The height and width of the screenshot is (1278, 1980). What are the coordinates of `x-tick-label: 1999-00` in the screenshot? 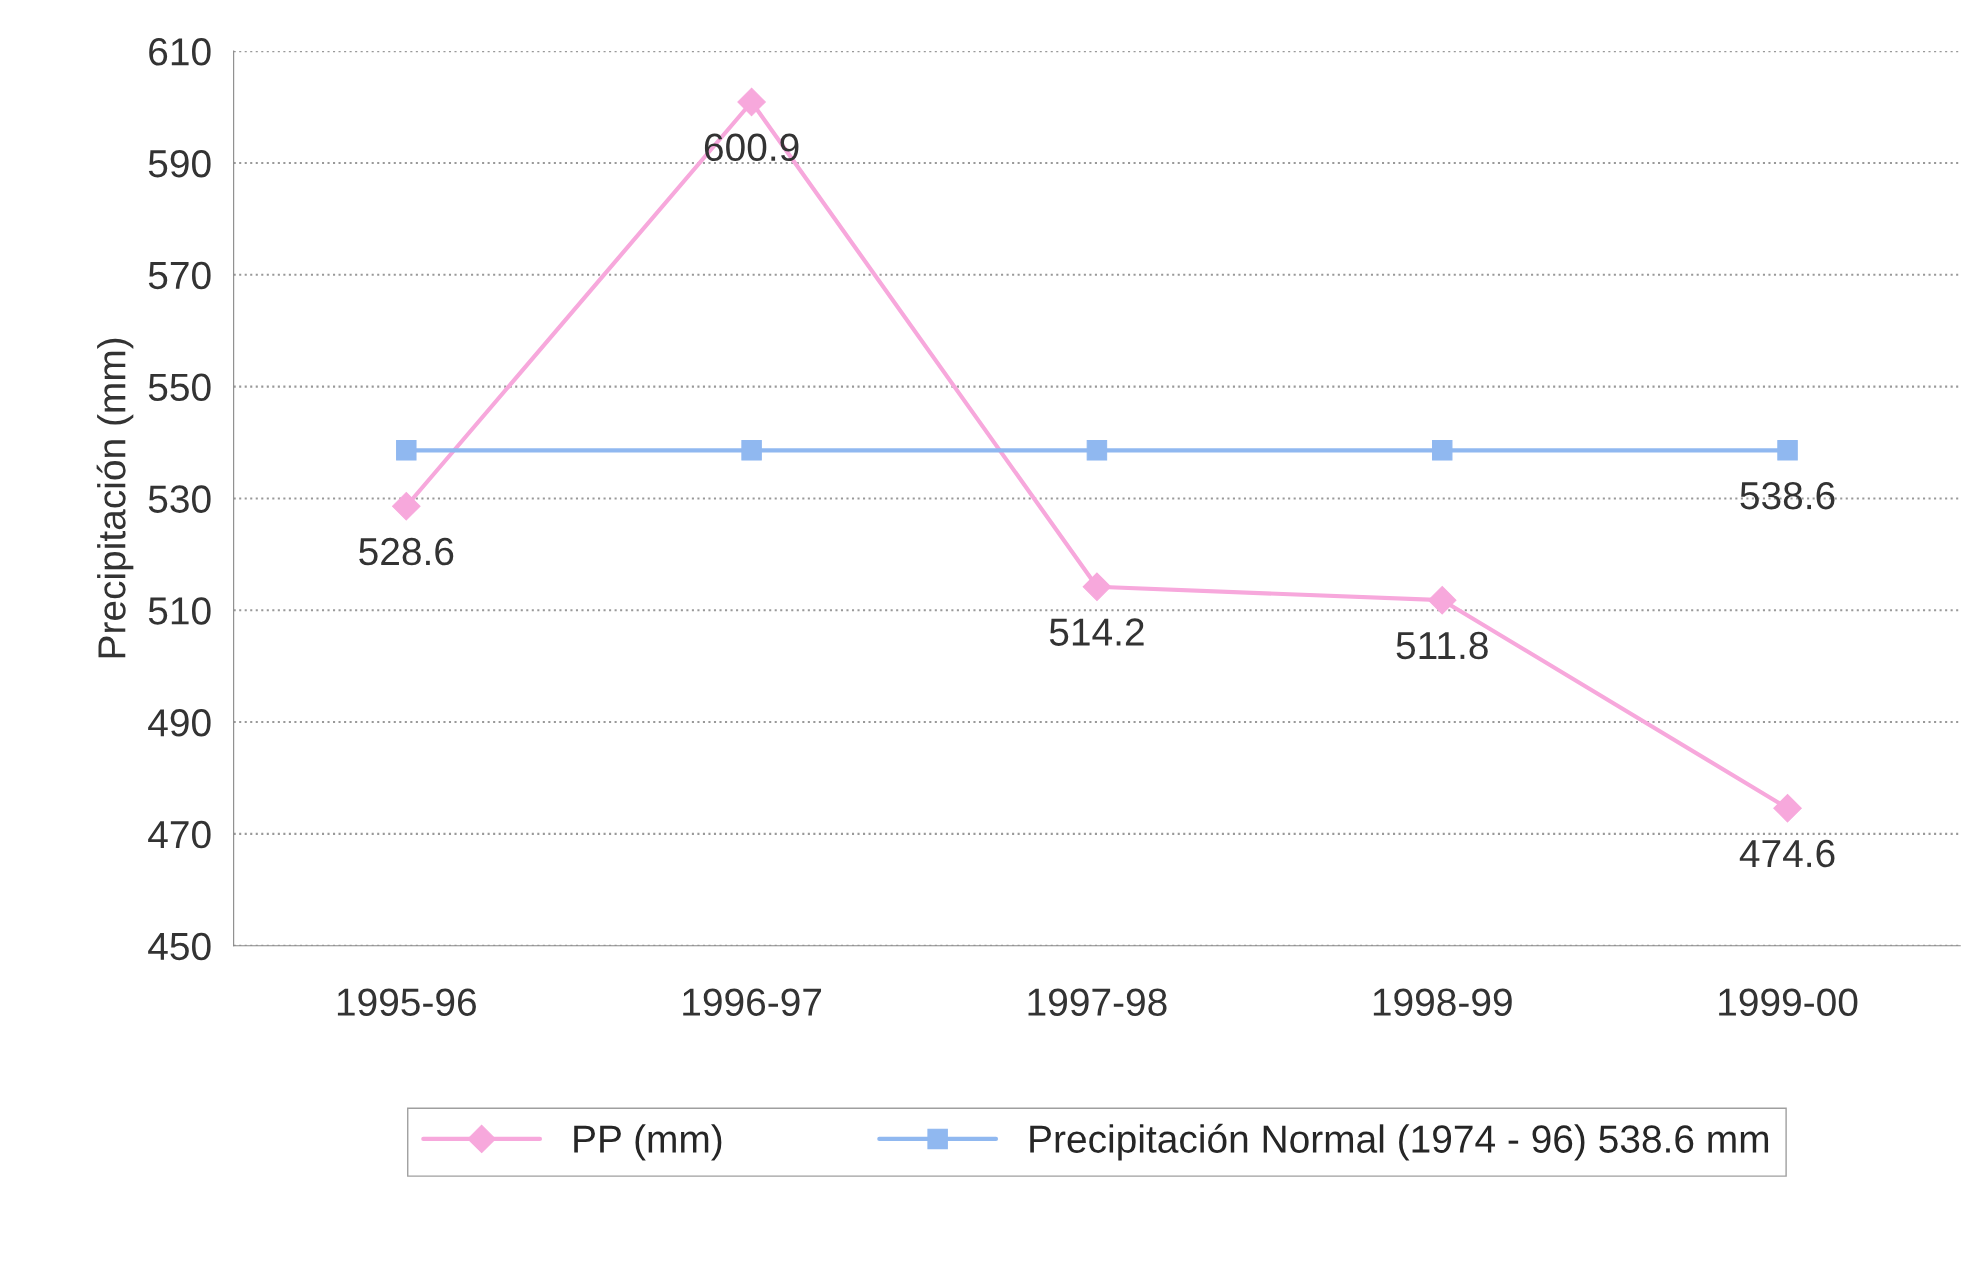 It's located at (1788, 1002).